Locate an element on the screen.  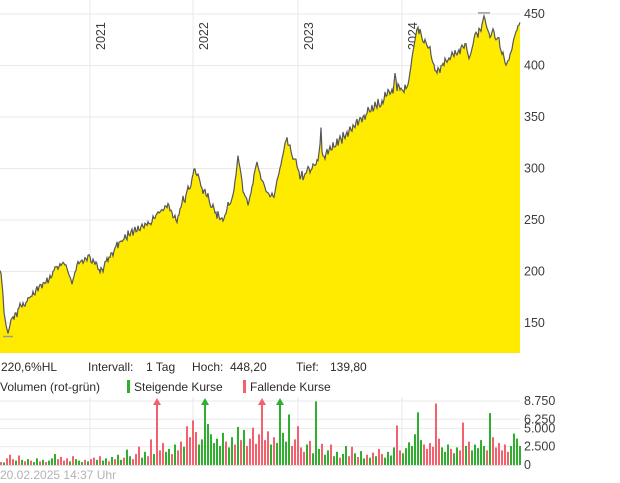
price-axis-label: 150 is located at coordinates (534, 323).